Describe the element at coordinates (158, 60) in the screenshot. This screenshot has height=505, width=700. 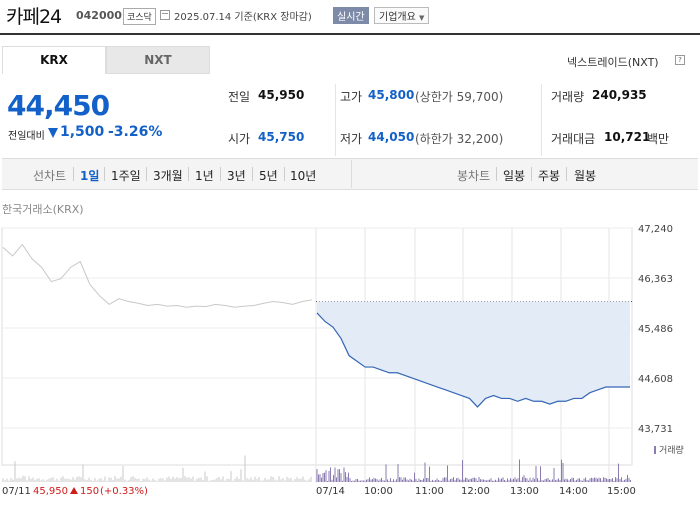
I see `tab-nxt: NXT` at that location.